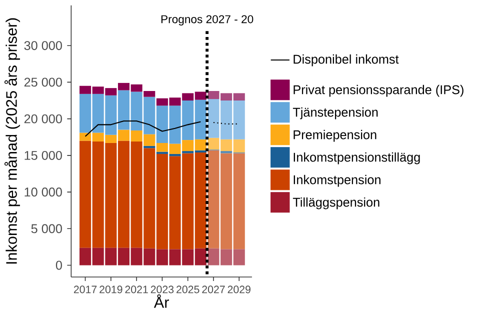 The height and width of the screenshot is (320, 480). What do you see at coordinates (162, 290) in the screenshot?
I see `x-tick-label: 2023` at bounding box center [162, 290].